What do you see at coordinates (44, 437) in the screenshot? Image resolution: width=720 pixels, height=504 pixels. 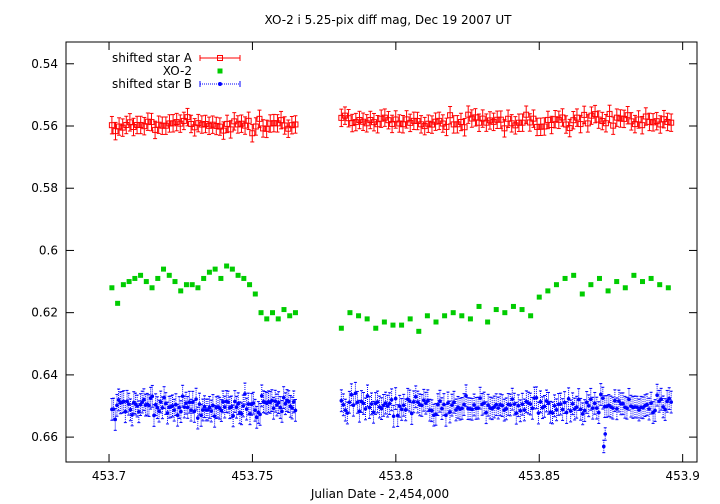 I see `y-tick-label: 0.66` at bounding box center [44, 437].